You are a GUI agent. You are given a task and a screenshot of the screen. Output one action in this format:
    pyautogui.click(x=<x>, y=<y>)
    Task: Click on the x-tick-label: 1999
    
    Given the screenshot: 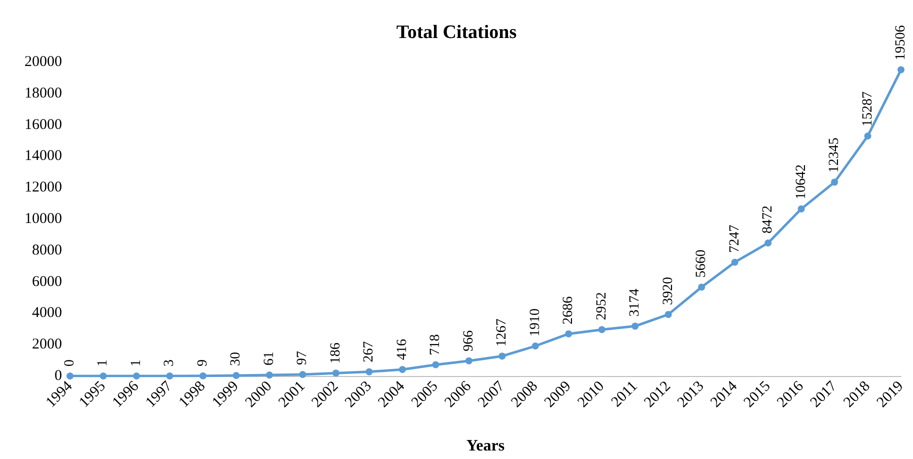 What is the action you would take?
    pyautogui.click(x=225, y=394)
    